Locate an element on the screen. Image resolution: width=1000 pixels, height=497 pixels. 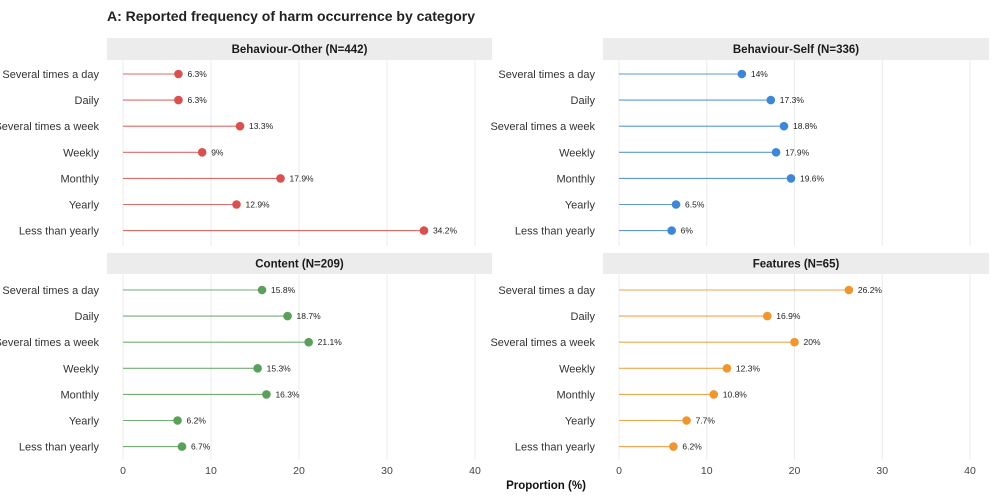
facet-strip-title: Behaviour-Self (N=336) is located at coordinates (796, 50).